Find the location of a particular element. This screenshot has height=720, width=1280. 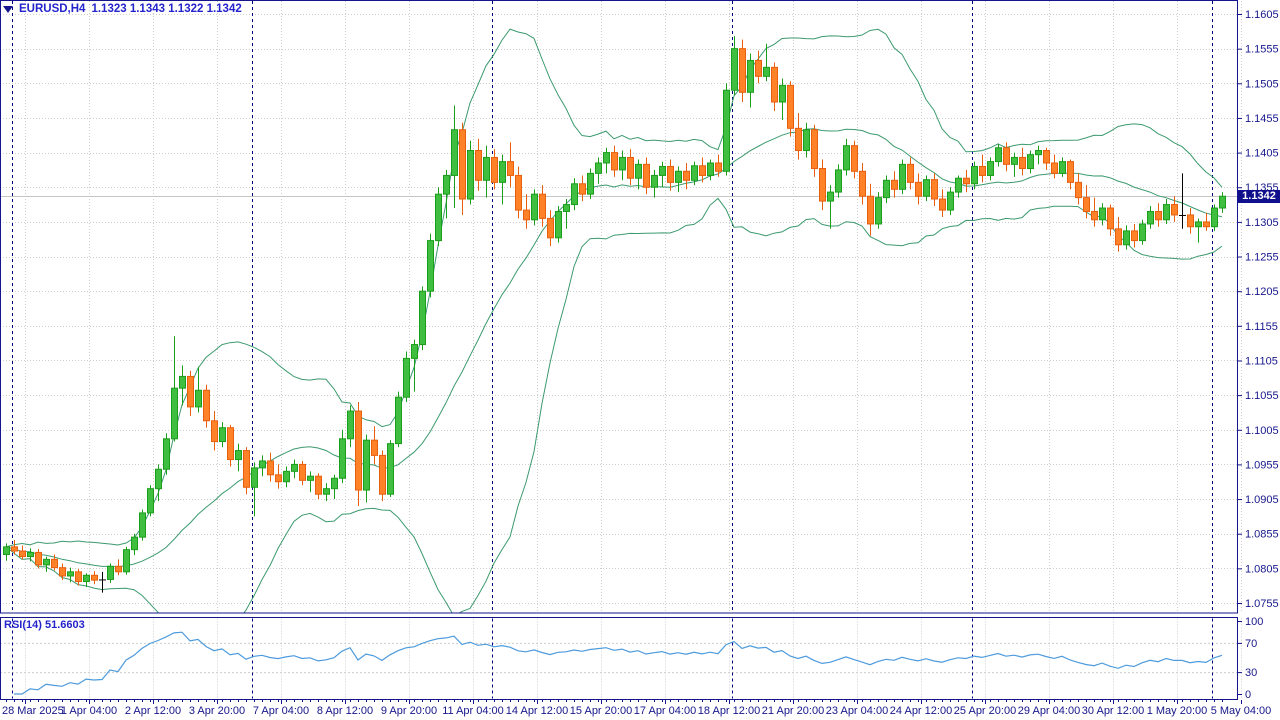

price-tick-label: 1.1105 is located at coordinates (1261, 361).